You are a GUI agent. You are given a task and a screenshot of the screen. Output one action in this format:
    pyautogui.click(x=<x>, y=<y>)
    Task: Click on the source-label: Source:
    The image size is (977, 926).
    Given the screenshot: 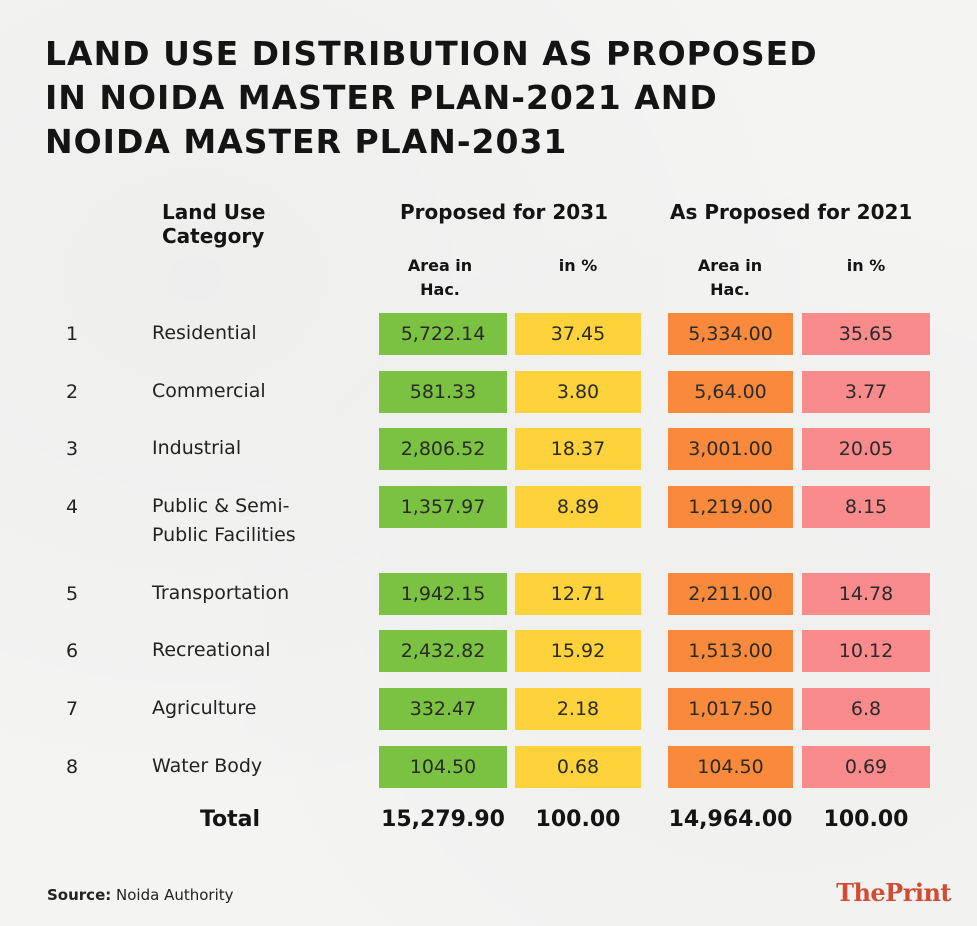 What is the action you would take?
    pyautogui.click(x=79, y=895)
    